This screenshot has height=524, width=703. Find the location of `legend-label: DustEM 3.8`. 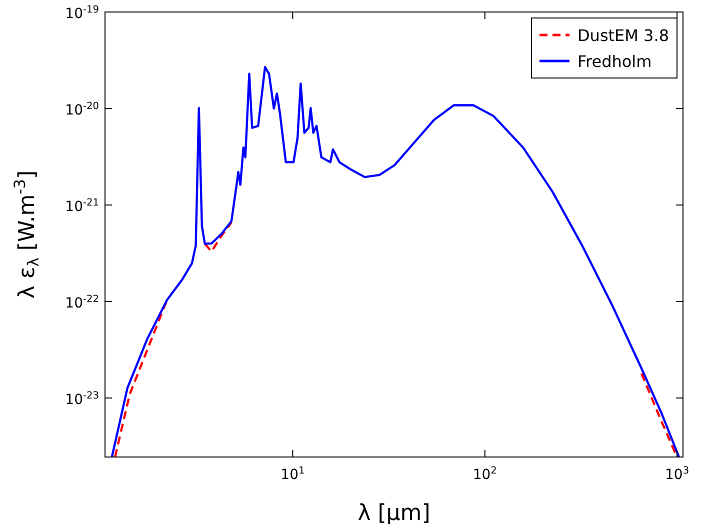

legend-label: DustEM 3.8 is located at coordinates (623, 35).